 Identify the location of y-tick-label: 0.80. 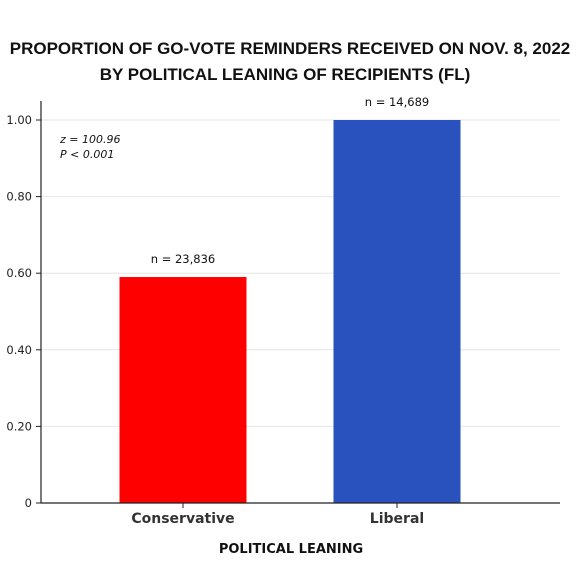
(19, 197).